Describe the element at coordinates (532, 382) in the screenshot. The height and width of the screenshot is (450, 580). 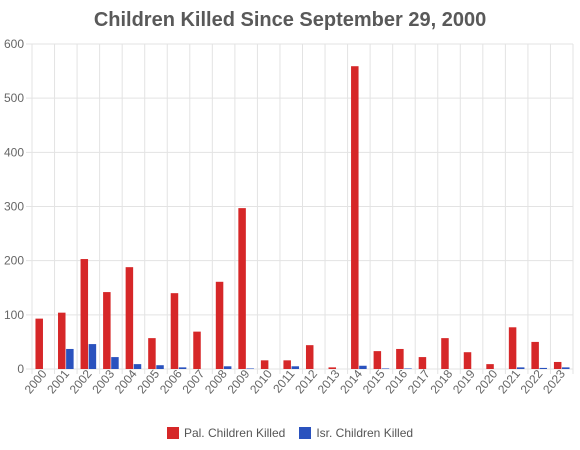
I see `x-tick-label: 2022` at that location.